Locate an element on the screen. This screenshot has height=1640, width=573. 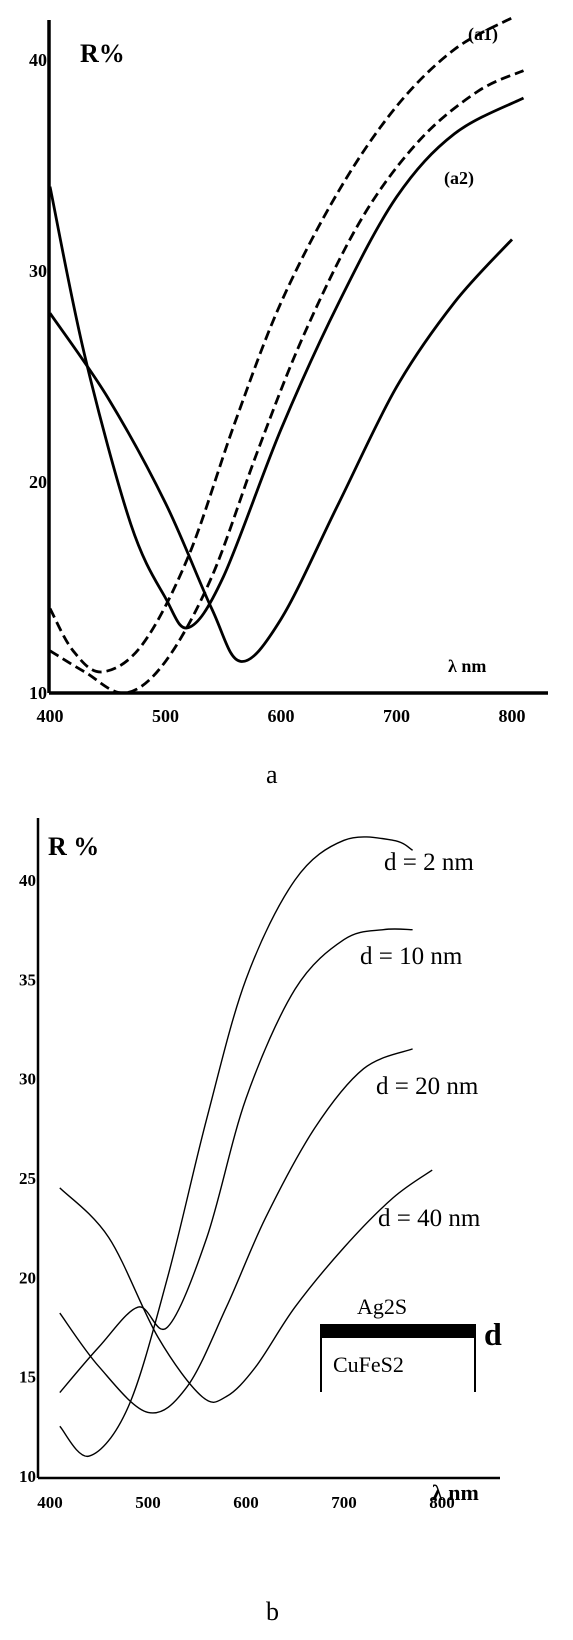
ag2s-layer is located at coordinates (398, 1331).